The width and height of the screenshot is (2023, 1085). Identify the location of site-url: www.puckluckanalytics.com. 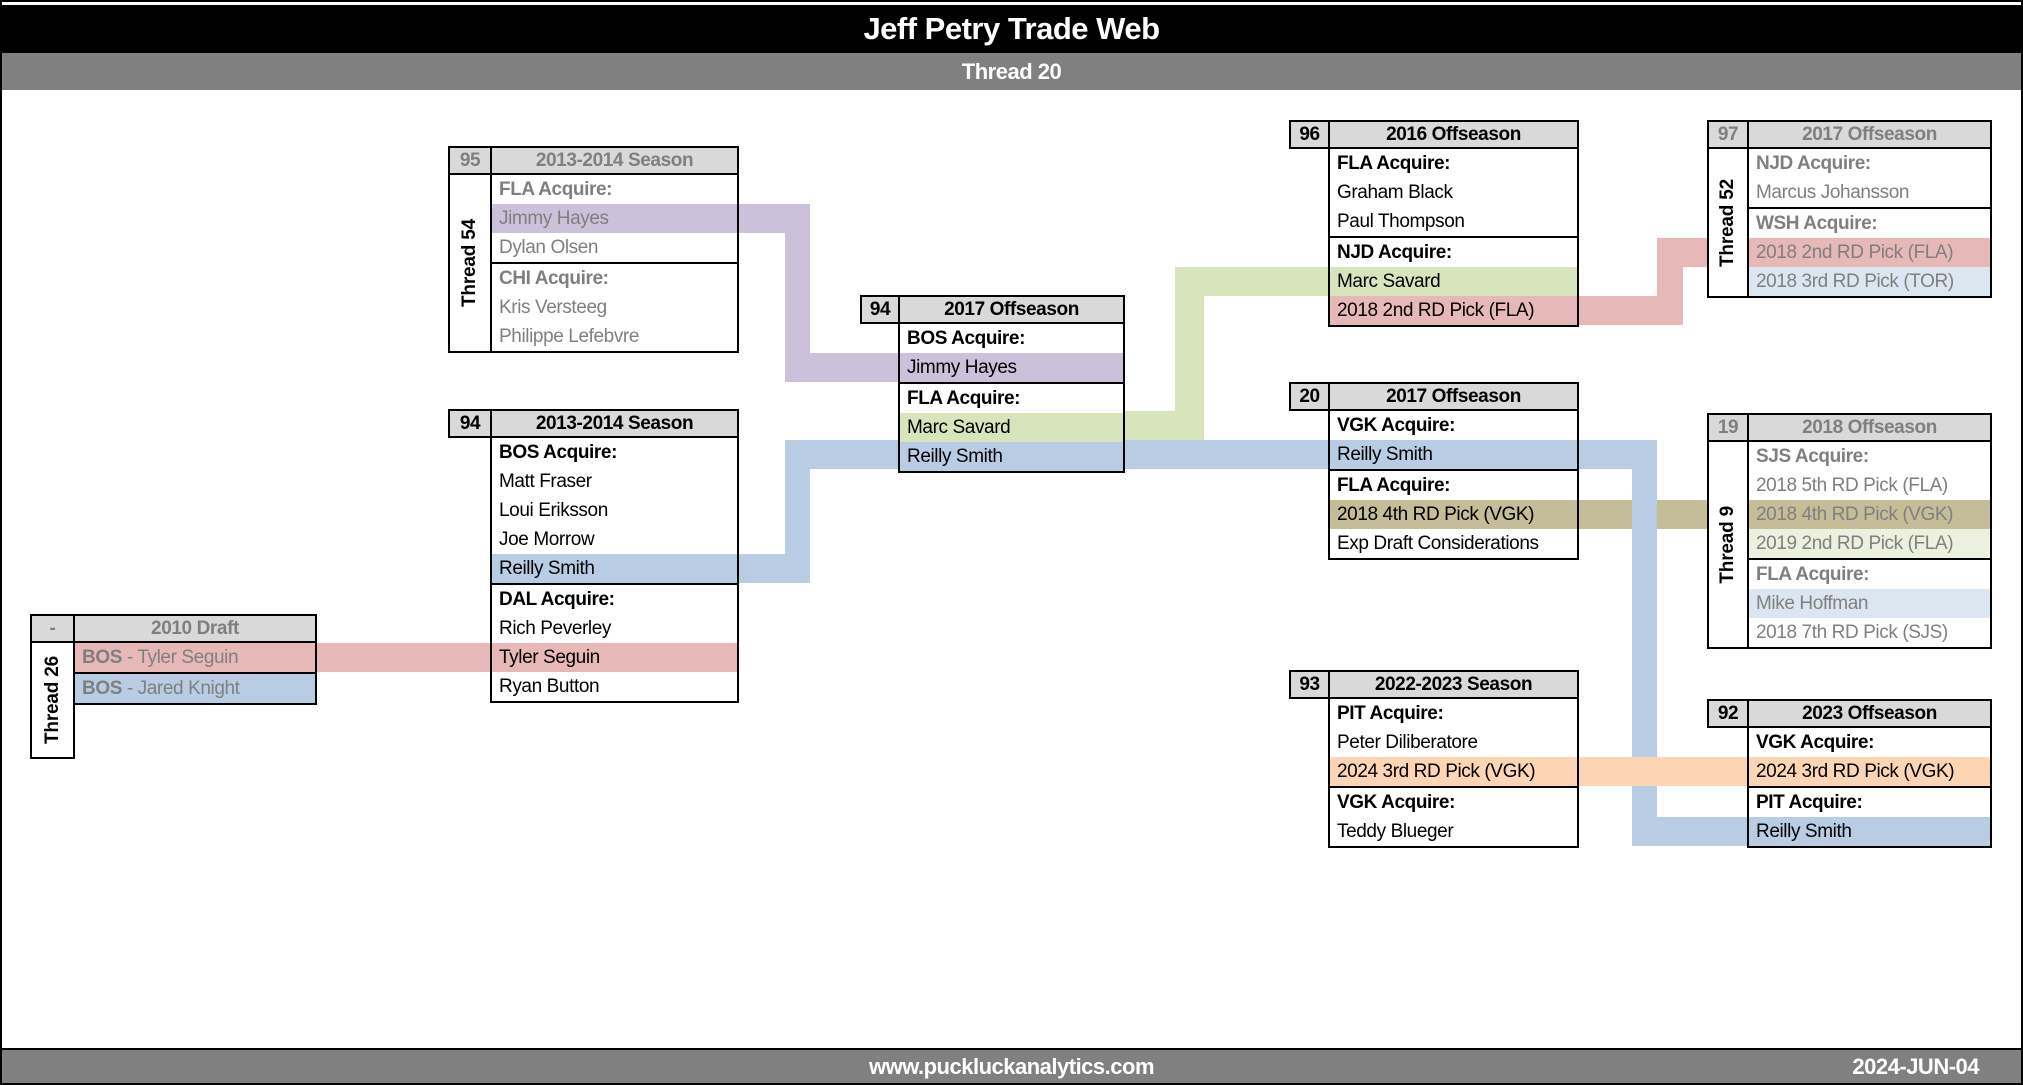
(1011, 1066).